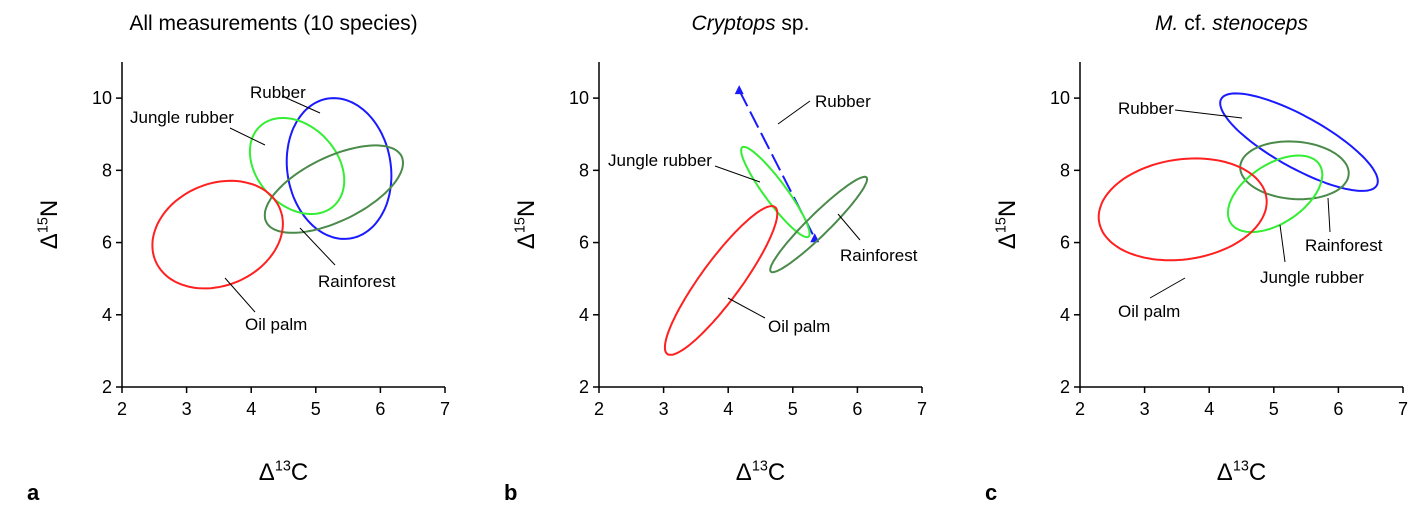 Image resolution: width=1426 pixels, height=513 pixels. Describe the element at coordinates (1166, 23) in the screenshot. I see `title-part: M.` at that location.